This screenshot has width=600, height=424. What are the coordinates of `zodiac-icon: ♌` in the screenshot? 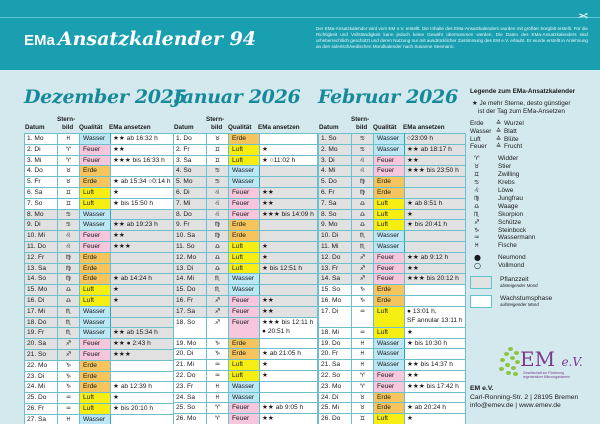 It's located at (362, 160).